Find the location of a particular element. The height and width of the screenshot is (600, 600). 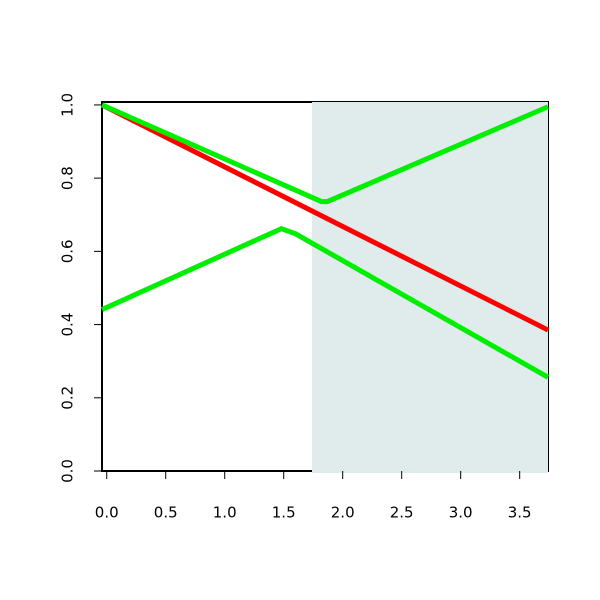

x-tick-label: 3.5 is located at coordinates (520, 513).